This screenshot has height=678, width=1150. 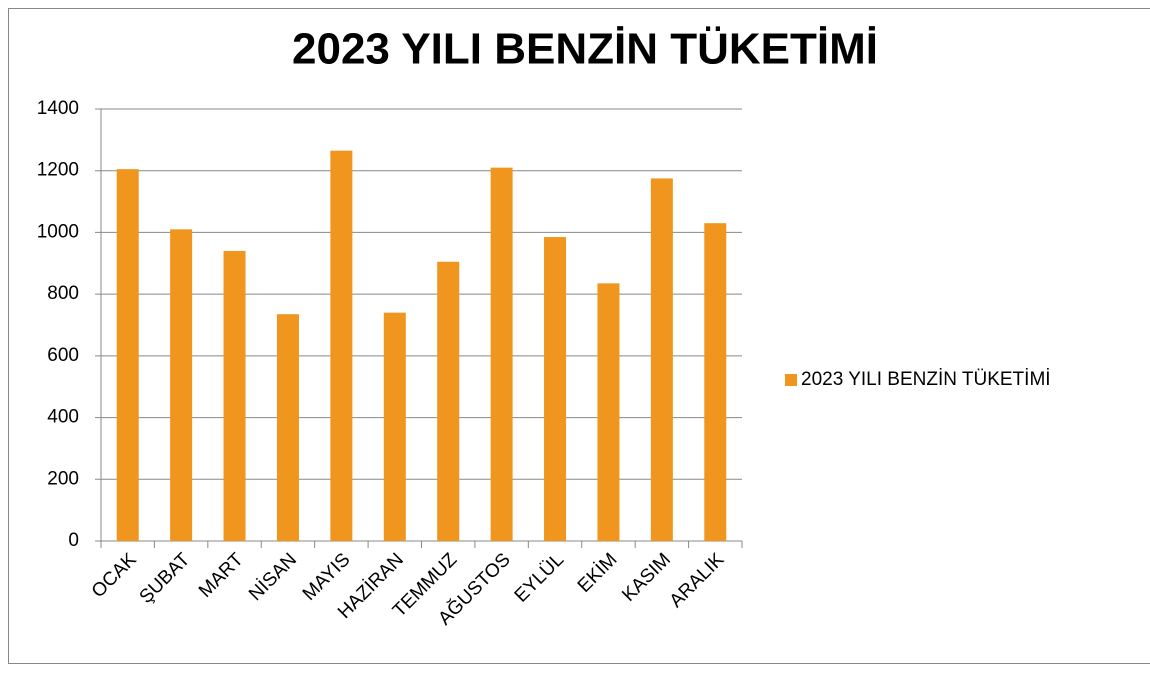 What do you see at coordinates (791, 380) in the screenshot?
I see `legend-swatch` at bounding box center [791, 380].